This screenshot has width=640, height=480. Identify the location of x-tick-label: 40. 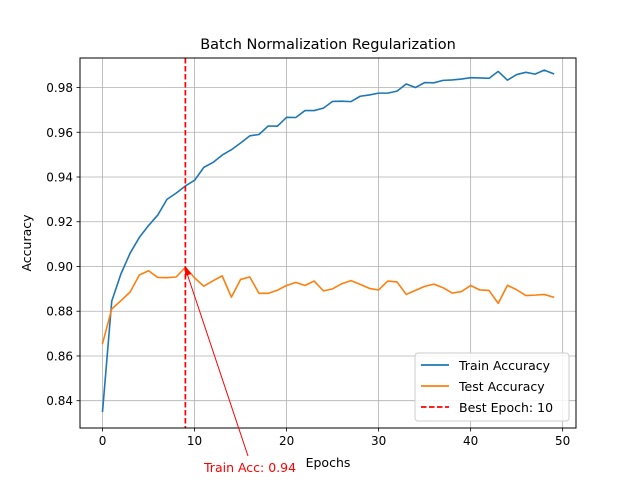
(470, 441).